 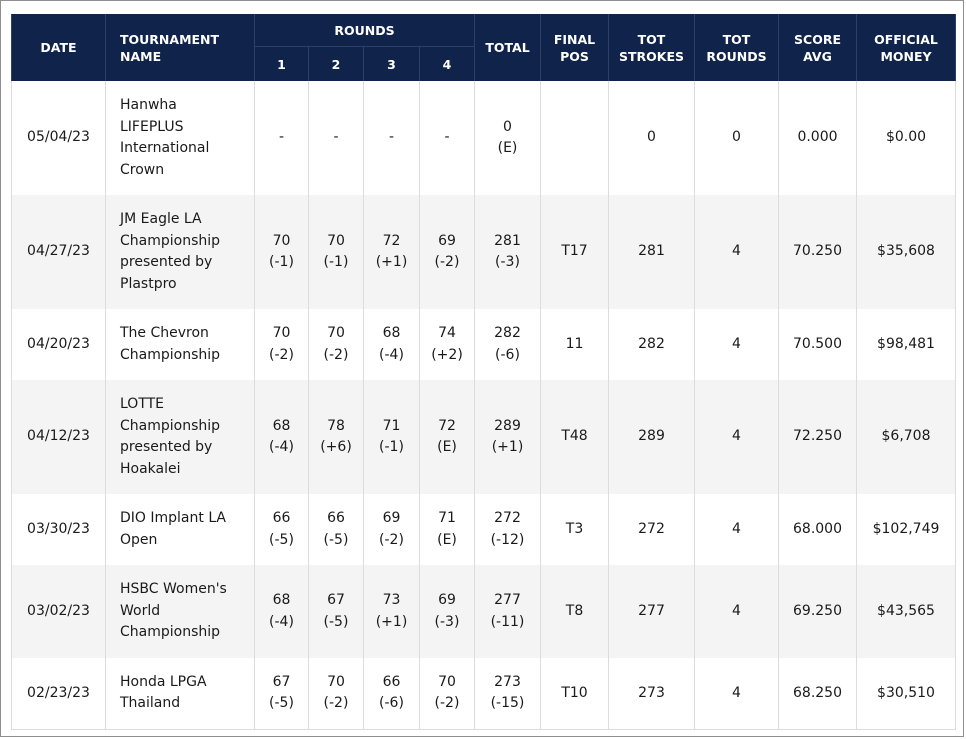 I want to click on round-to-par: (+1), so click(x=391, y=262).